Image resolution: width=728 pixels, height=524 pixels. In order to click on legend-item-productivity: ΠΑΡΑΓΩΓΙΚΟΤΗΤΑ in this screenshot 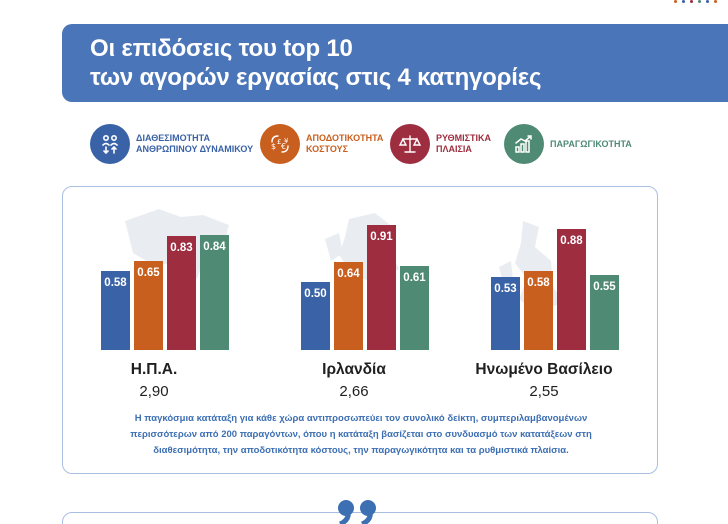, I will do `click(568, 144)`.